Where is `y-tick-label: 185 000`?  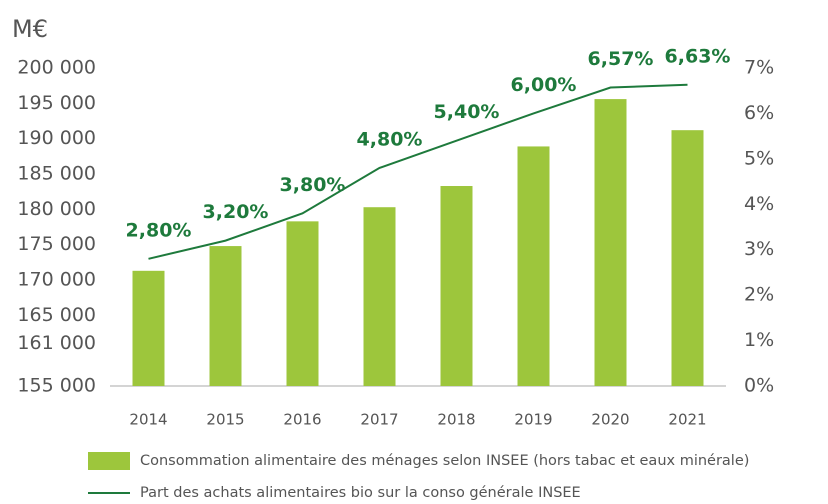
y-tick-label: 185 000 is located at coordinates (56, 174).